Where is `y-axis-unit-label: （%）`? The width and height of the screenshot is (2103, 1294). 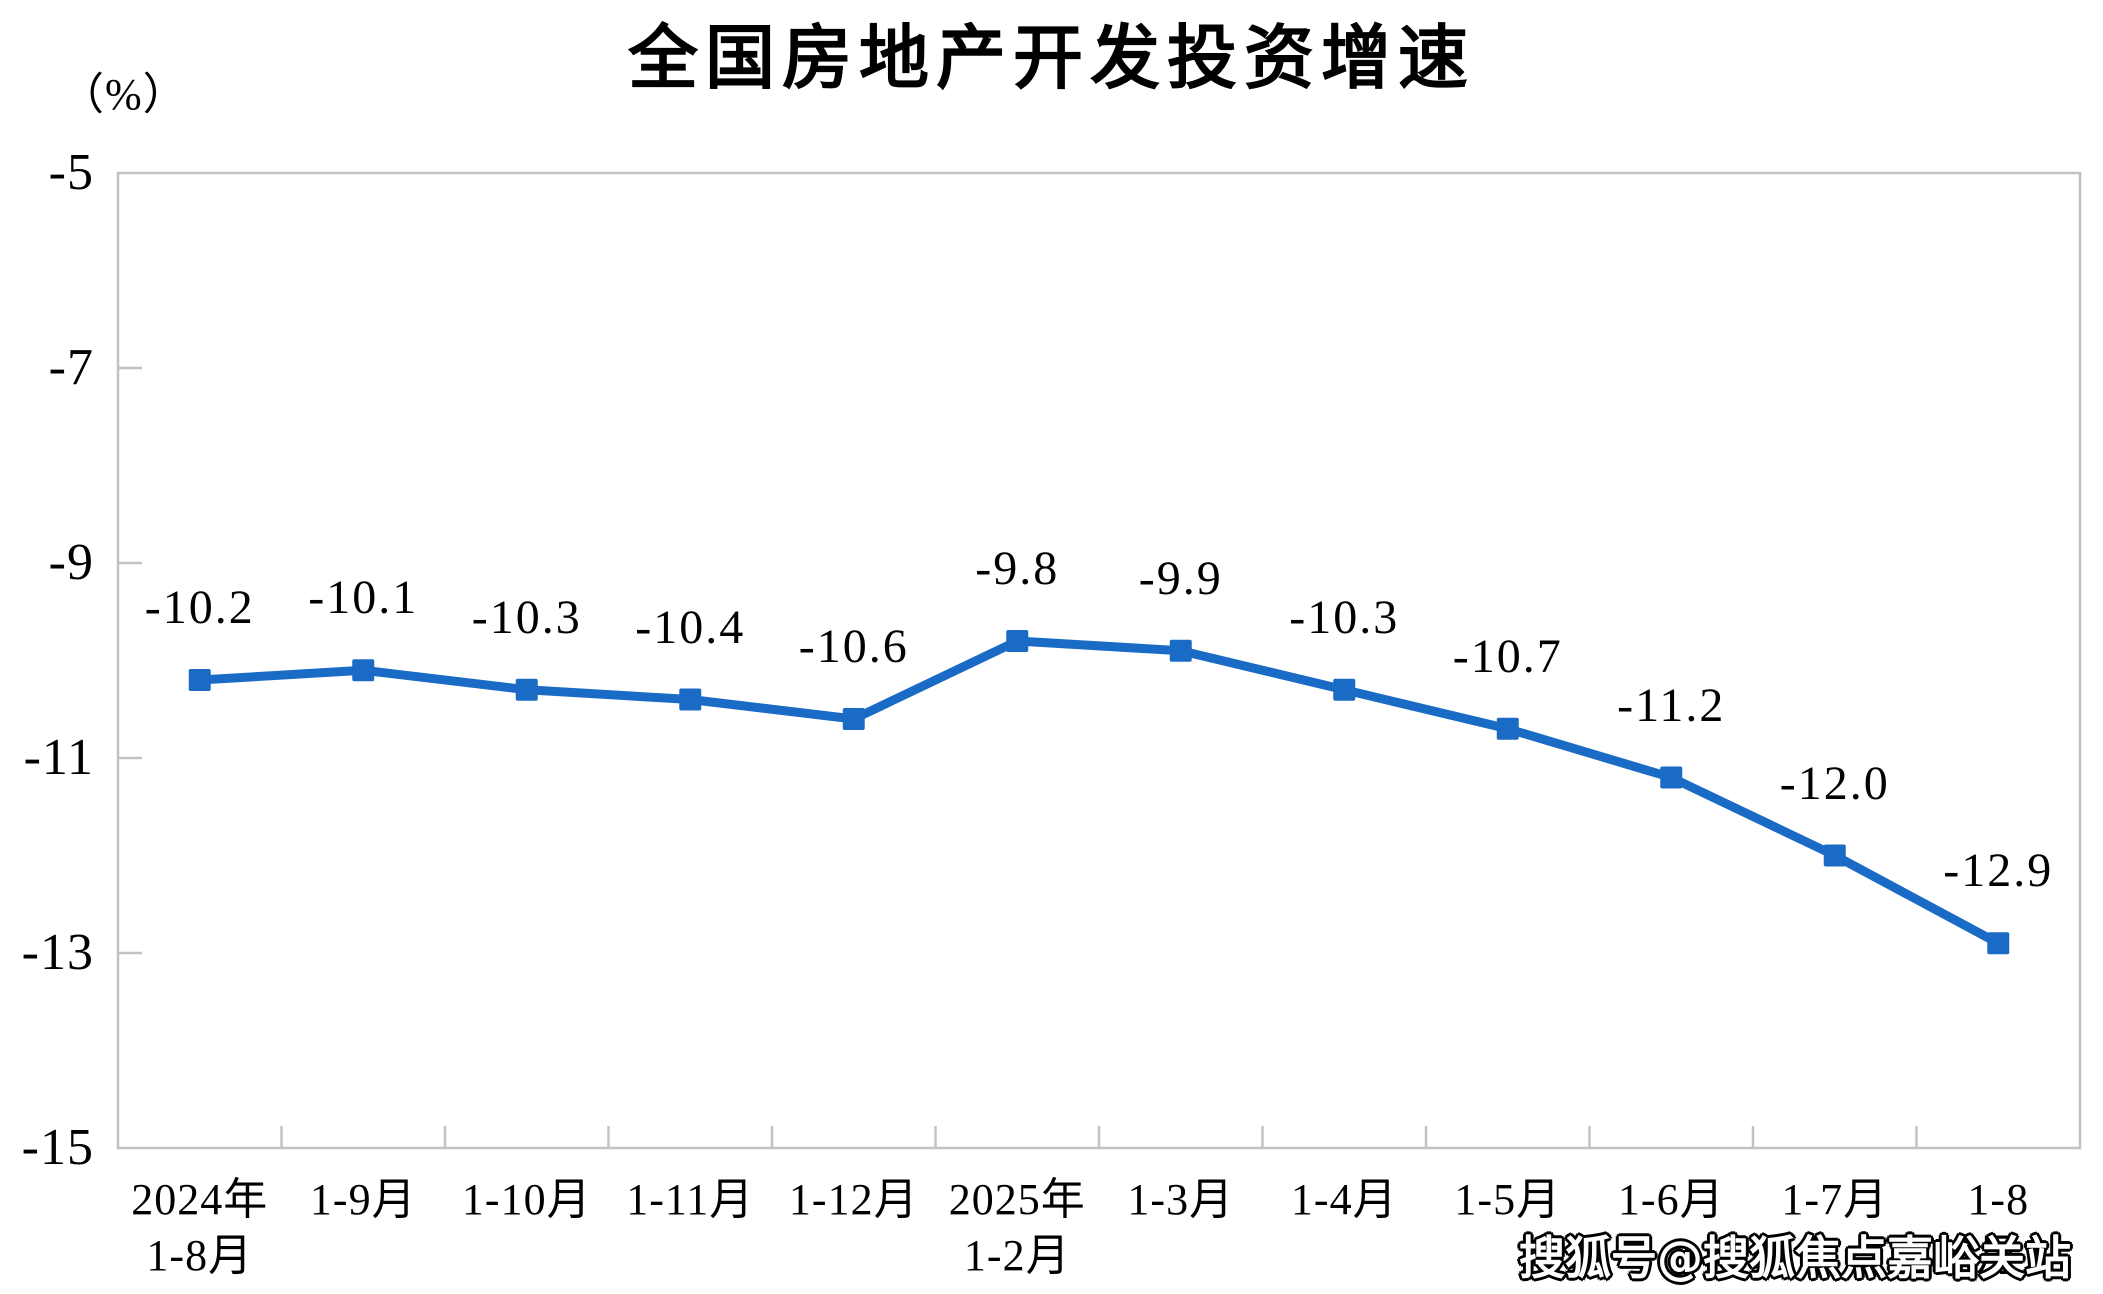 y-axis-unit-label: （%） is located at coordinates (124, 94).